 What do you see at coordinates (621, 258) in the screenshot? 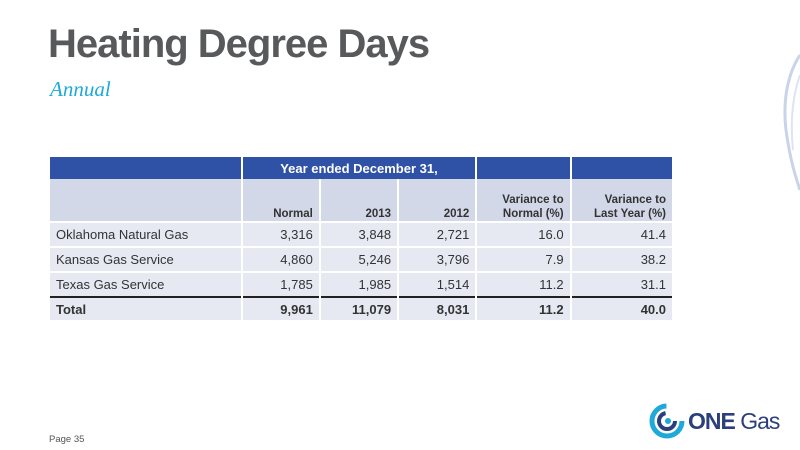
I see `cell-variance-last-year: 38.2` at bounding box center [621, 258].